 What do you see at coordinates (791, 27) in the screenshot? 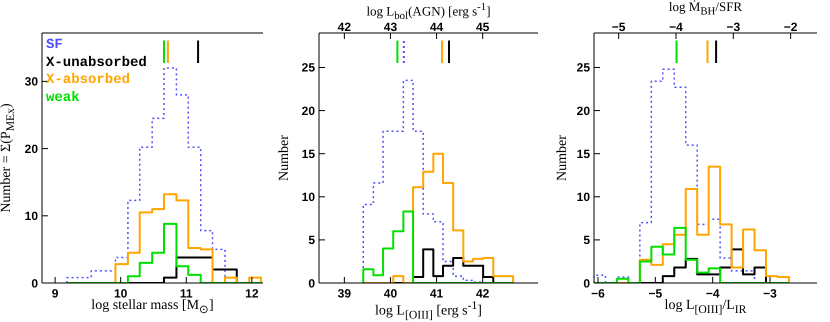
I see `x2-tick-label: −2` at bounding box center [791, 27].